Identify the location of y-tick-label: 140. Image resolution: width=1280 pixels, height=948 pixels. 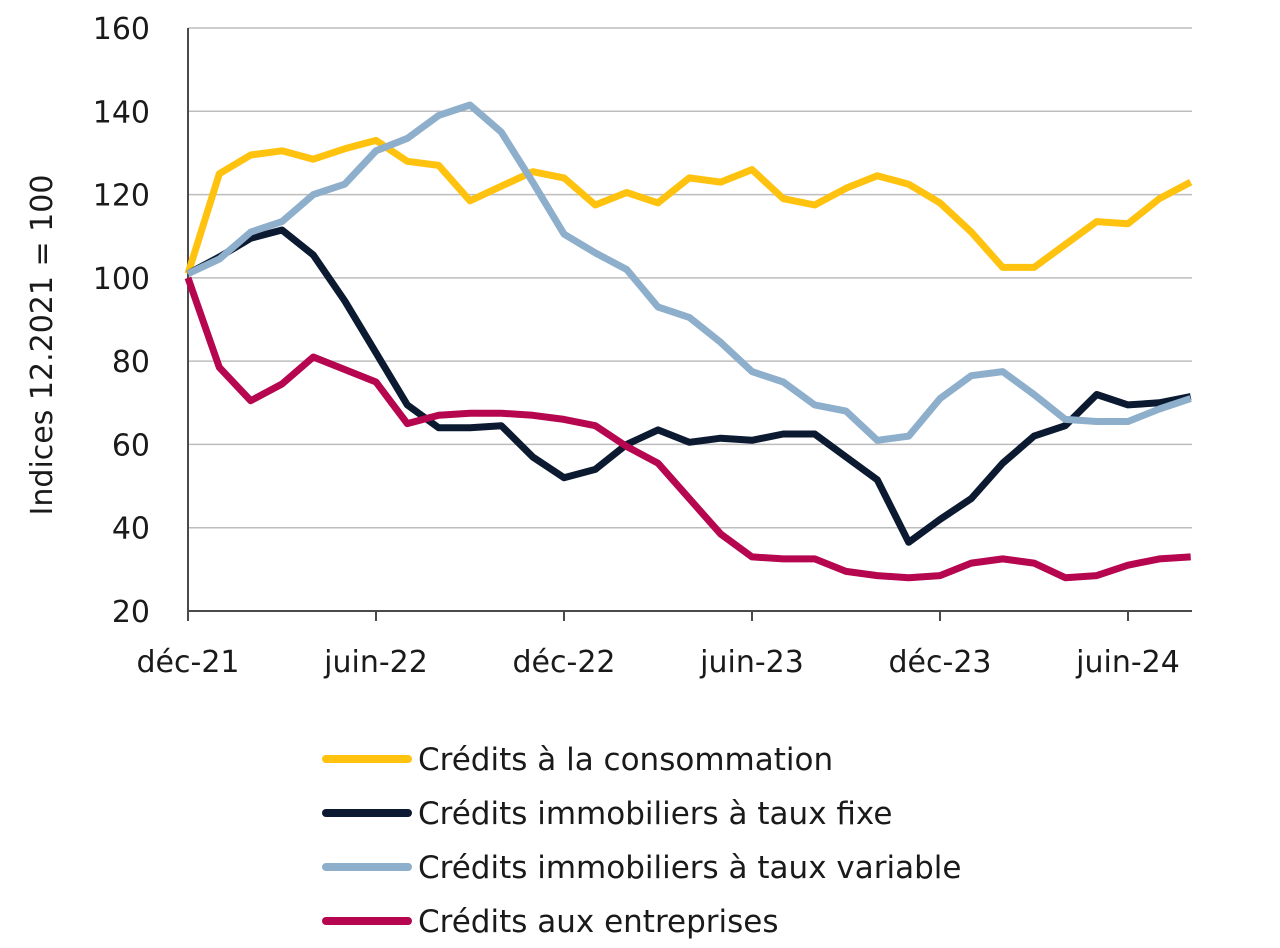
(121, 112).